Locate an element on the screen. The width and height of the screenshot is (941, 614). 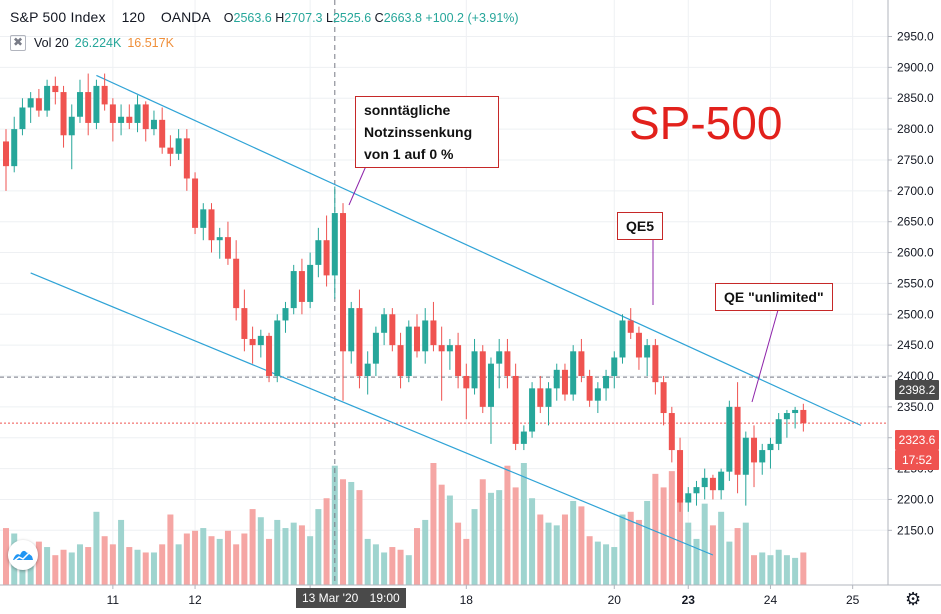
note-rate-cut-line: von 1 auf 0 % is located at coordinates (409, 154).